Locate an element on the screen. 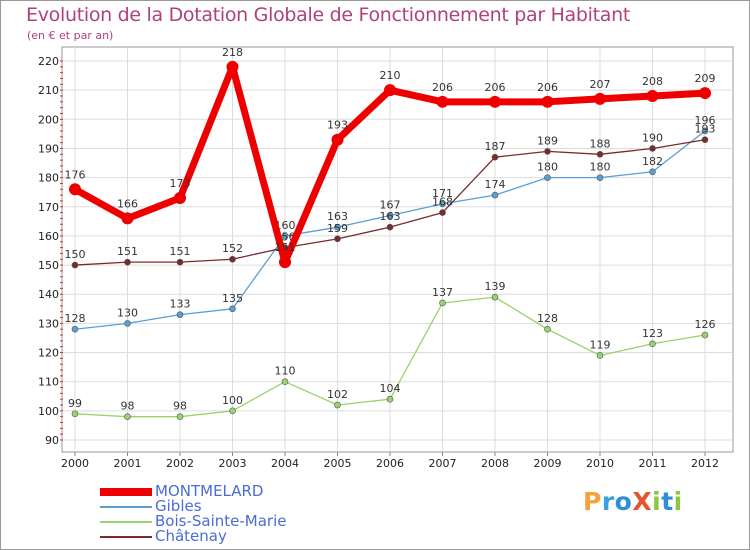  data-label-montmelard-2010: 207 is located at coordinates (600, 84).